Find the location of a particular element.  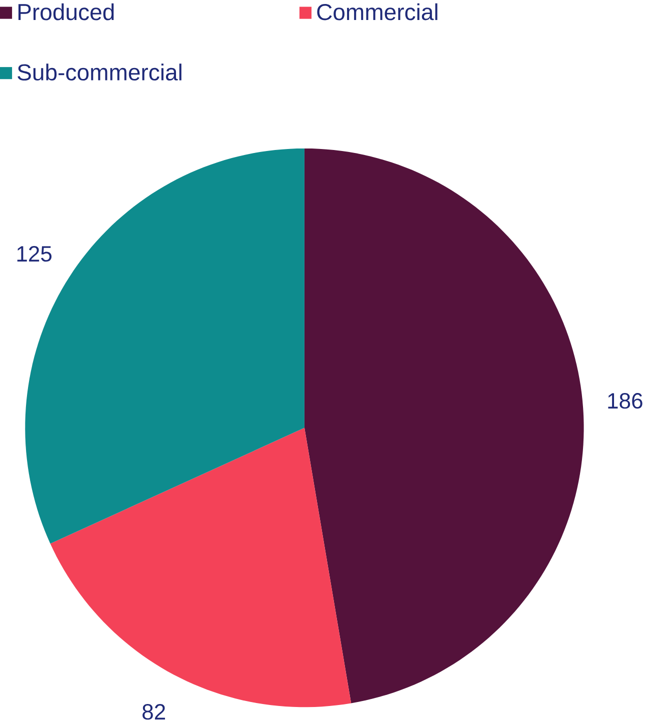

data-label: 125 is located at coordinates (35, 254).